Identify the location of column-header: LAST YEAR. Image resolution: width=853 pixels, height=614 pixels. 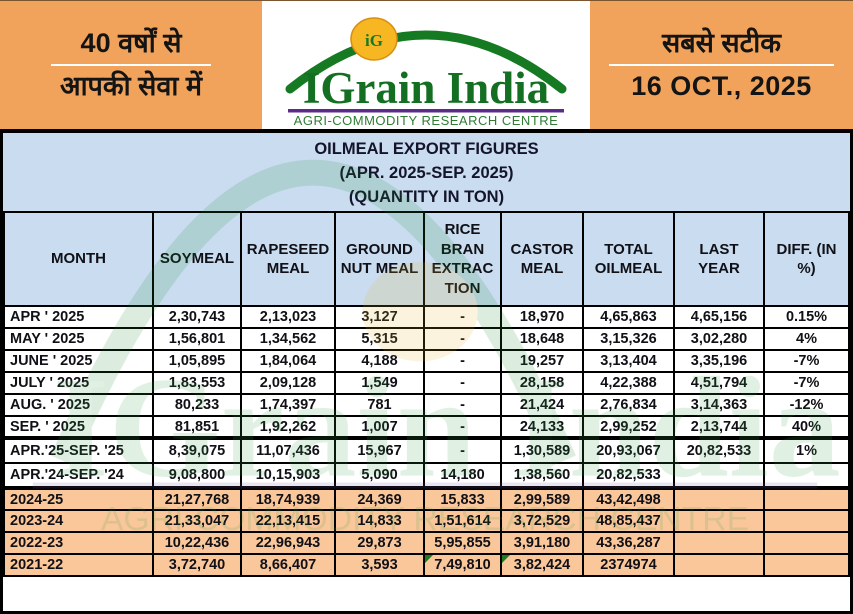
(719, 259).